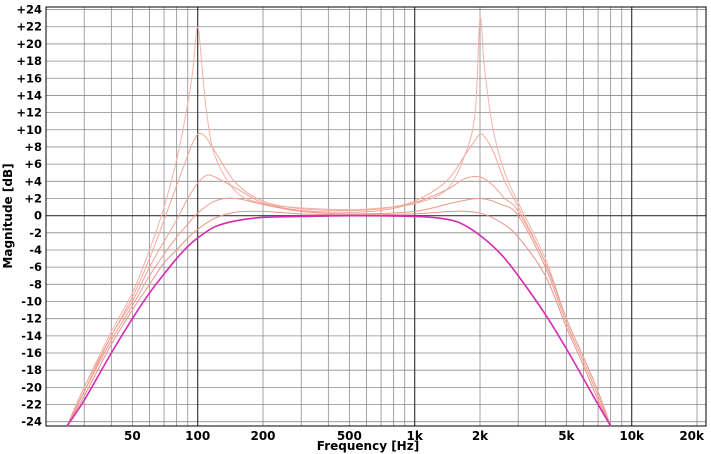 This screenshot has width=711, height=454. What do you see at coordinates (480, 436) in the screenshot?
I see `x-tick-label: 2k` at bounding box center [480, 436].